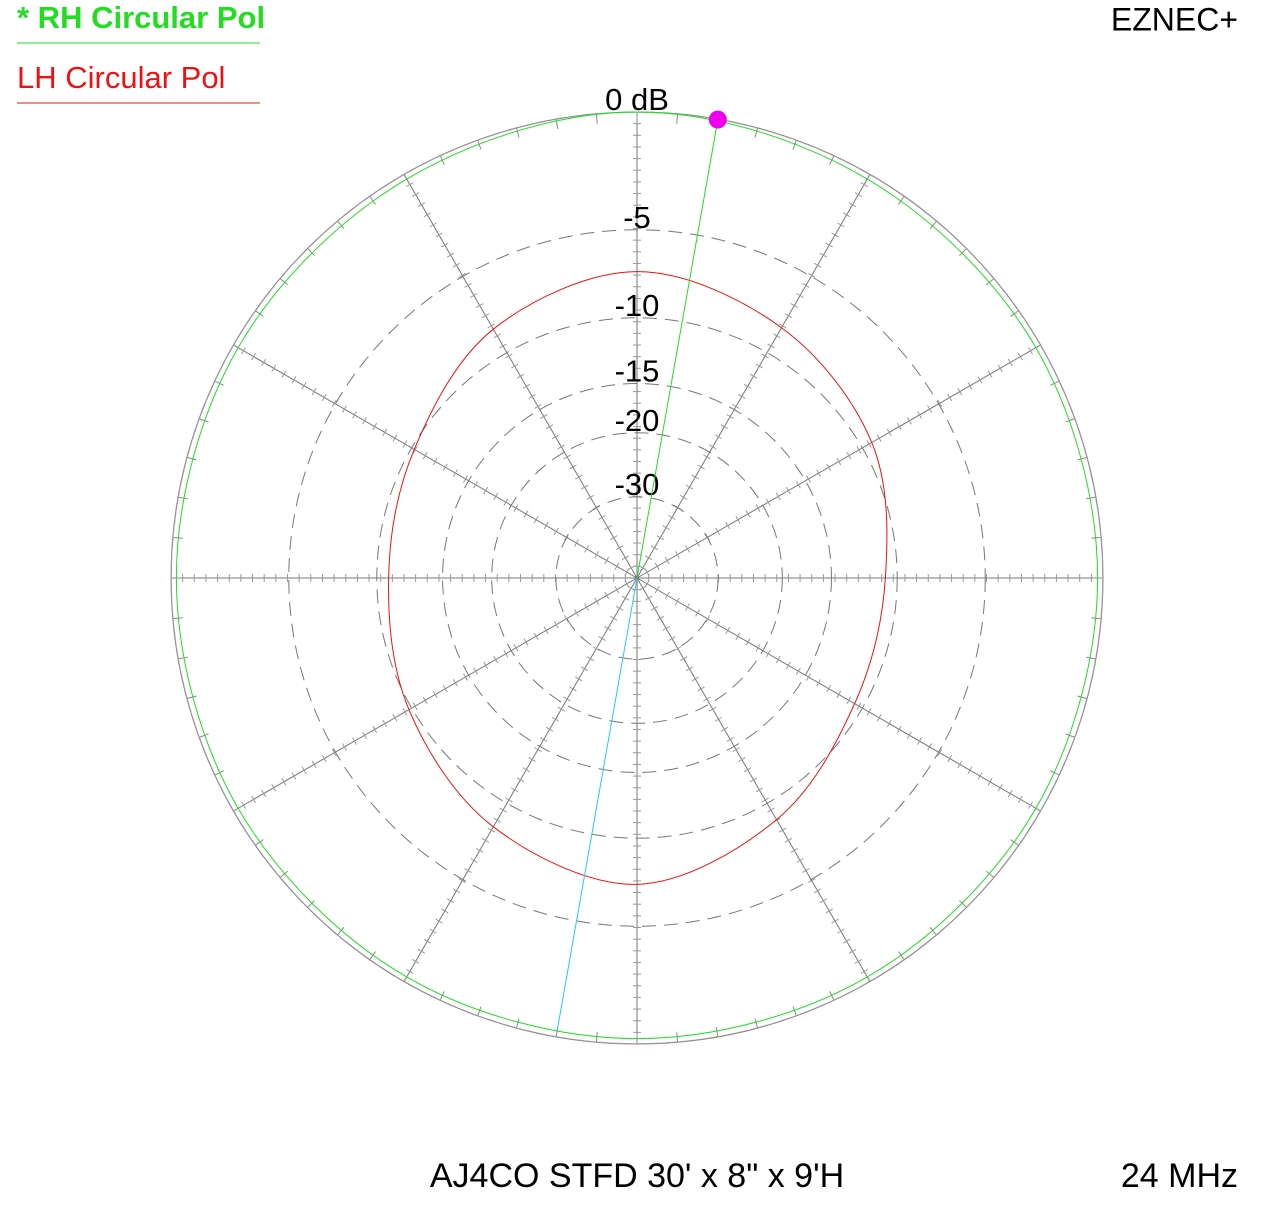  Describe the element at coordinates (597, 804) in the screenshot. I see `cursor-back-line` at that location.